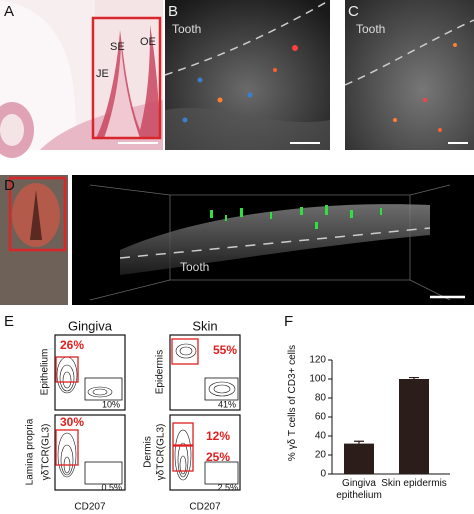 The height and width of the screenshot is (514, 474). What do you see at coordinates (218, 457) in the screenshot?
I see `percent: 25%` at bounding box center [218, 457].